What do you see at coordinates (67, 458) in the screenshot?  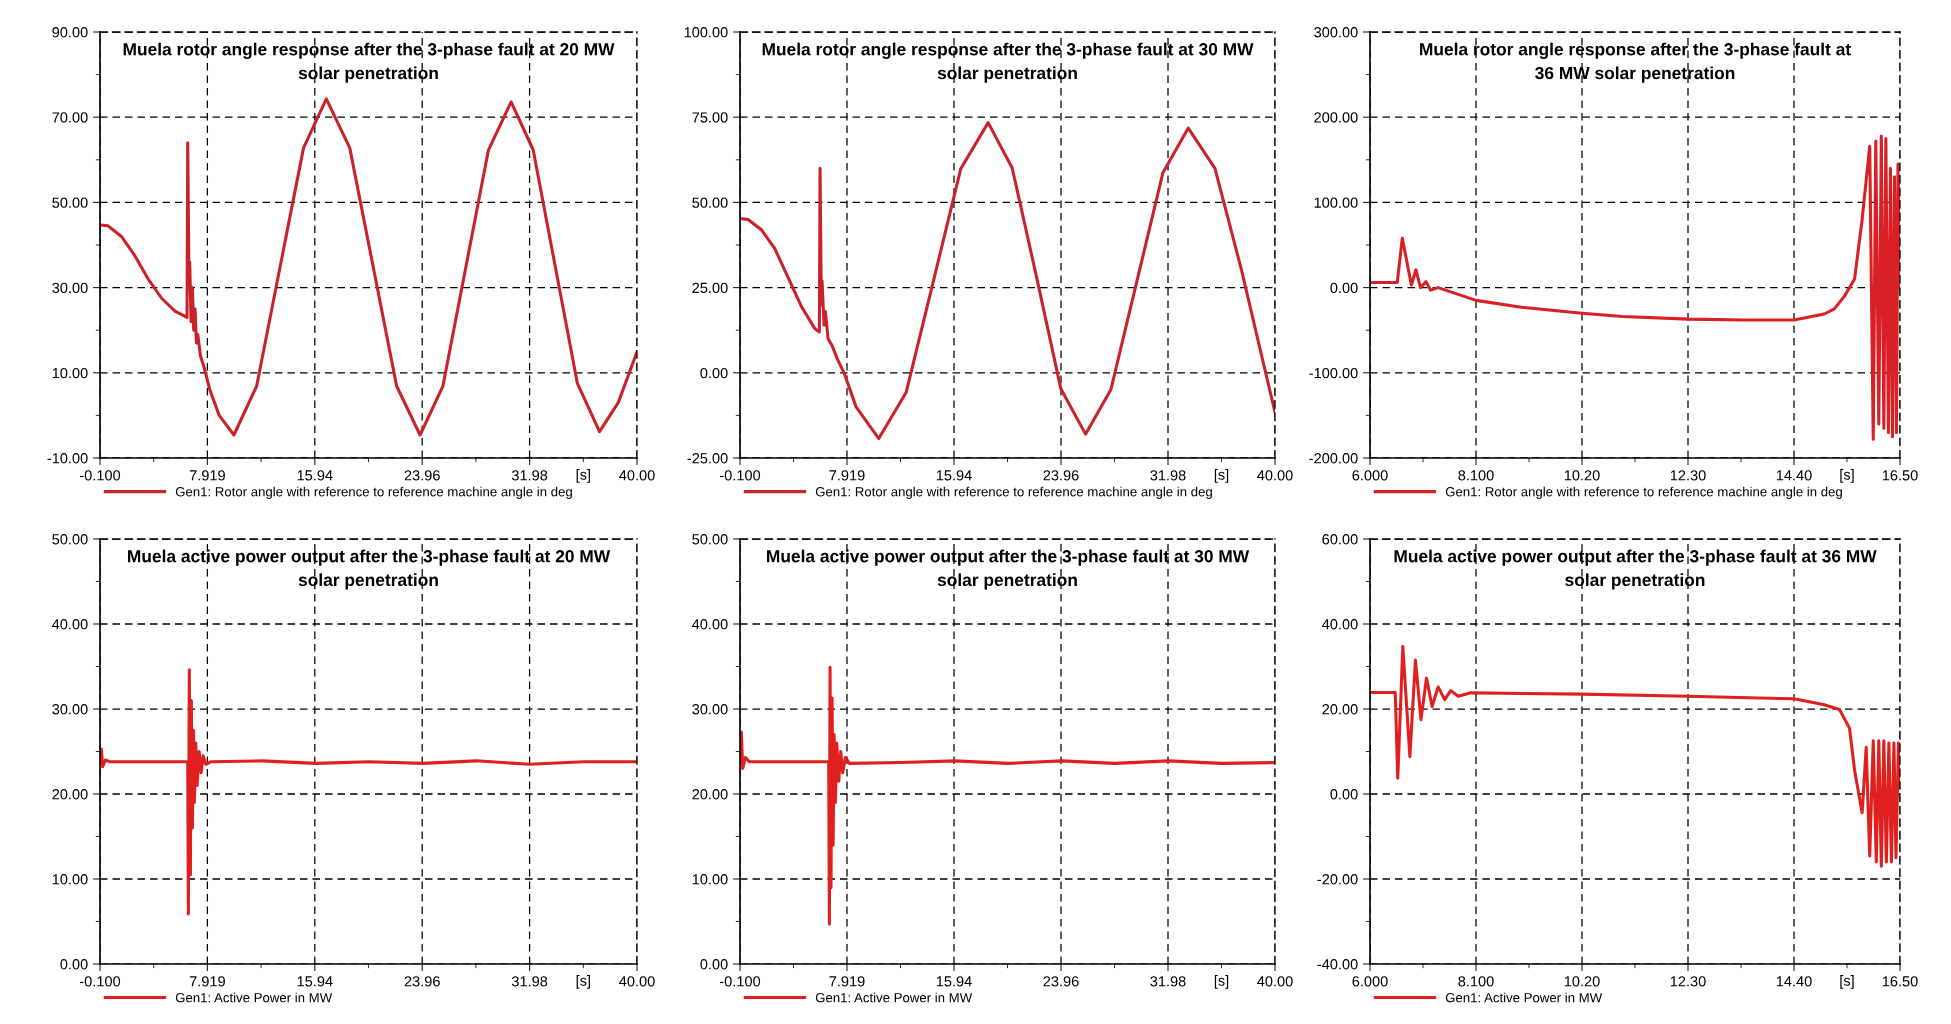 I see `y-tick-label: -10.00` at bounding box center [67, 458].